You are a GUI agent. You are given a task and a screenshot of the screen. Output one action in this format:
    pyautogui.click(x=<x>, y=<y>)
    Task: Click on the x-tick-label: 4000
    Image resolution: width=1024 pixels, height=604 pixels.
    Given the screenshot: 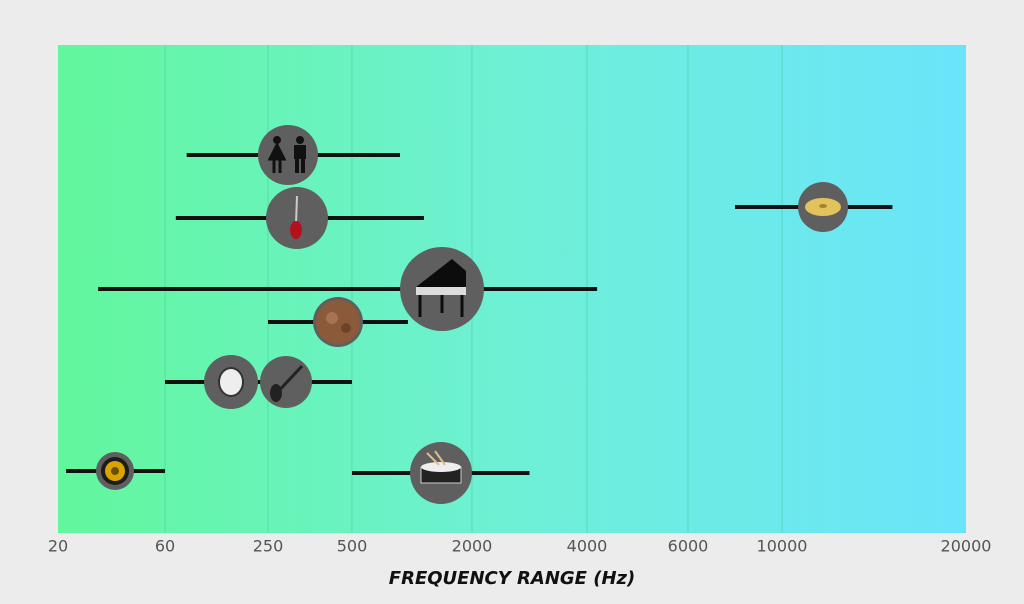 What is the action you would take?
    pyautogui.click(x=587, y=546)
    